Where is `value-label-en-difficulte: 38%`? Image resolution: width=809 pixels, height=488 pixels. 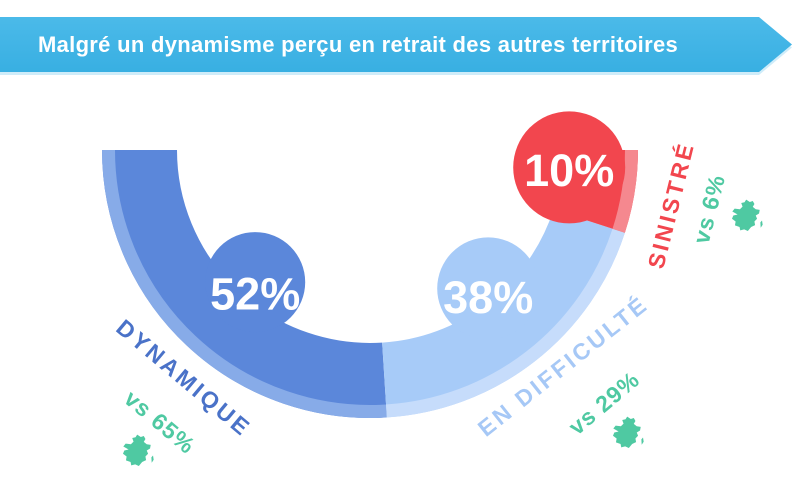 value-label-en-difficulte: 38% is located at coordinates (488, 297).